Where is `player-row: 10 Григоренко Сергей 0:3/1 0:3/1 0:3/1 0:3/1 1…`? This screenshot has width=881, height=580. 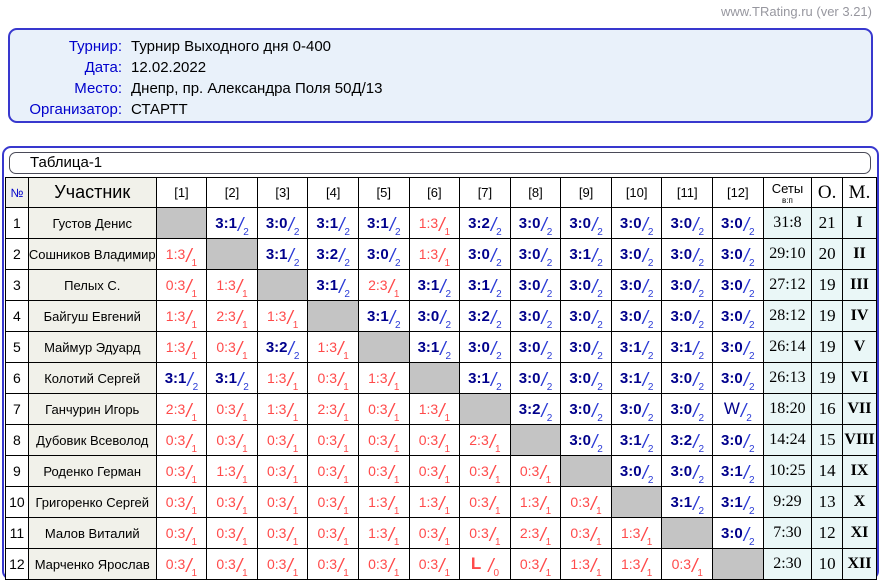 player-row: 10 Григоренко Сергей 0:3/1 0:3/1 0:3/1 0:3/1 1… is located at coordinates (441, 502).